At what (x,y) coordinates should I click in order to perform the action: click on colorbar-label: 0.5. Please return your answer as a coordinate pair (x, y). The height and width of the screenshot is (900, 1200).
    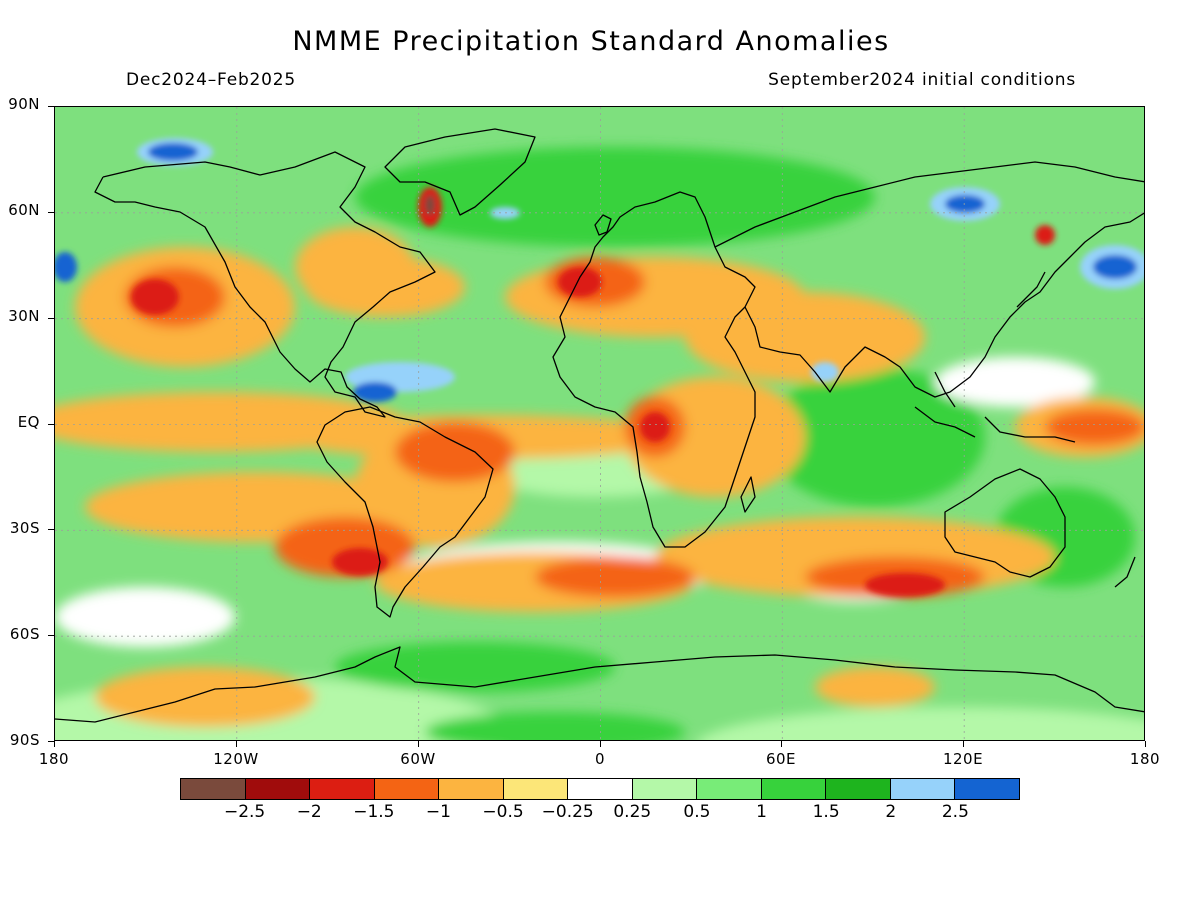
    Looking at the image, I should click on (697, 812).